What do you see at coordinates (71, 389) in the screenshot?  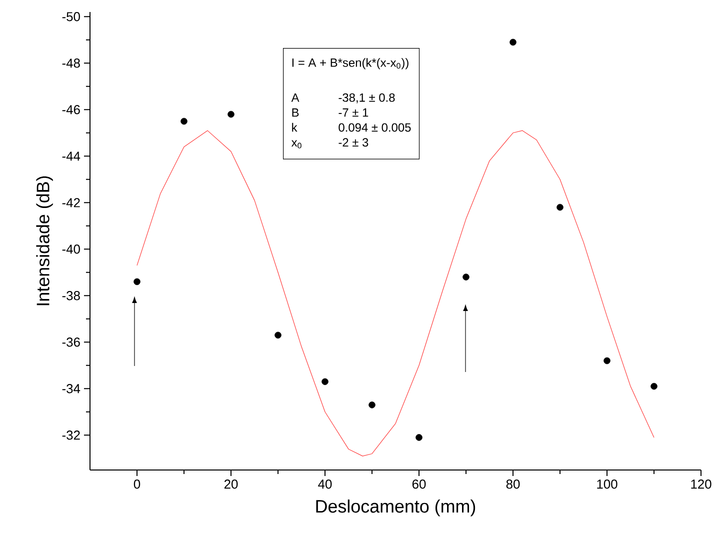 I see `y-tick-label: -34` at bounding box center [71, 389].